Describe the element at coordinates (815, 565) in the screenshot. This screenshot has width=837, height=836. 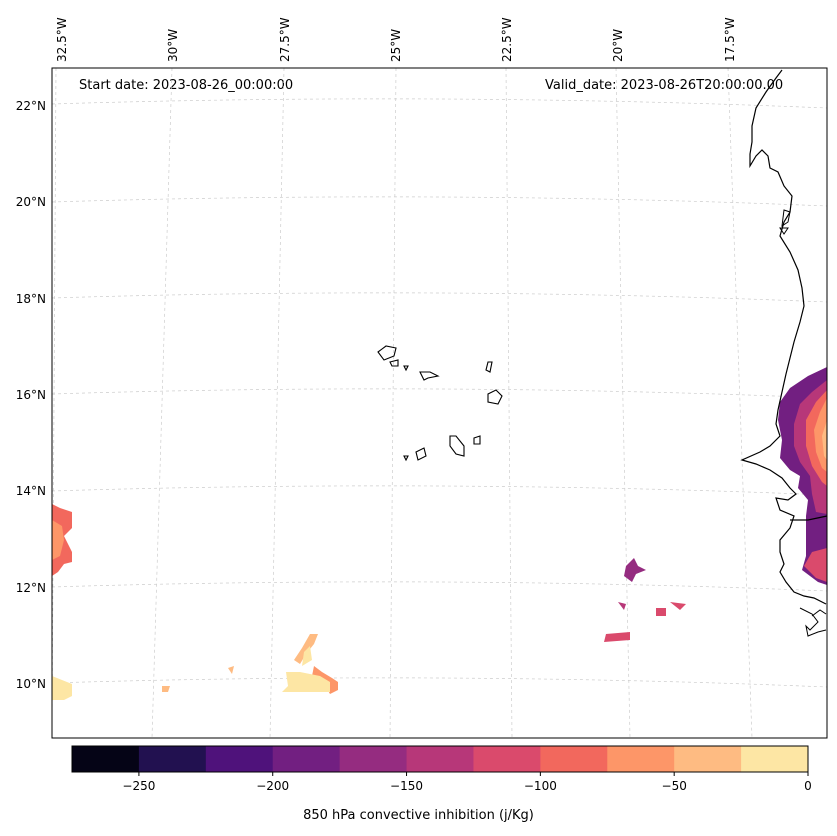
I see `cin-region-coast-south` at that location.